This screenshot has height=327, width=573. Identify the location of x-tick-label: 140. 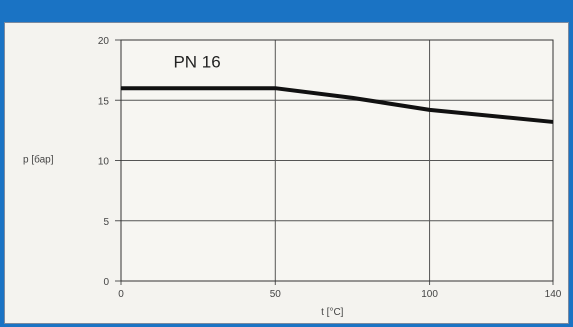
(553, 294).